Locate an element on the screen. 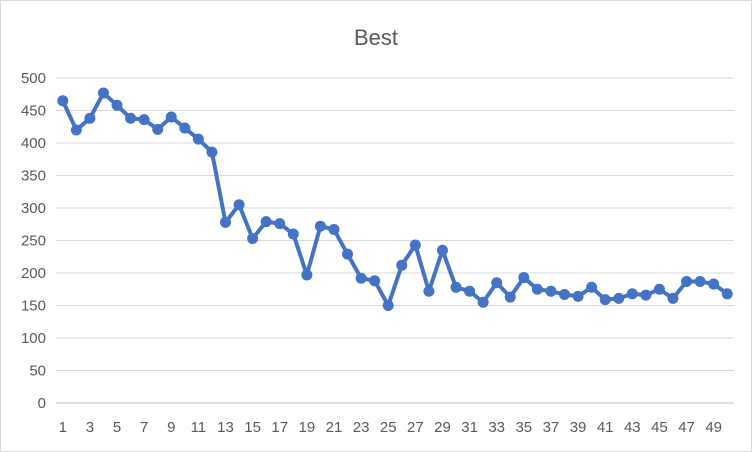 The width and height of the screenshot is (752, 452). x-tick-label: 21 is located at coordinates (334, 427).